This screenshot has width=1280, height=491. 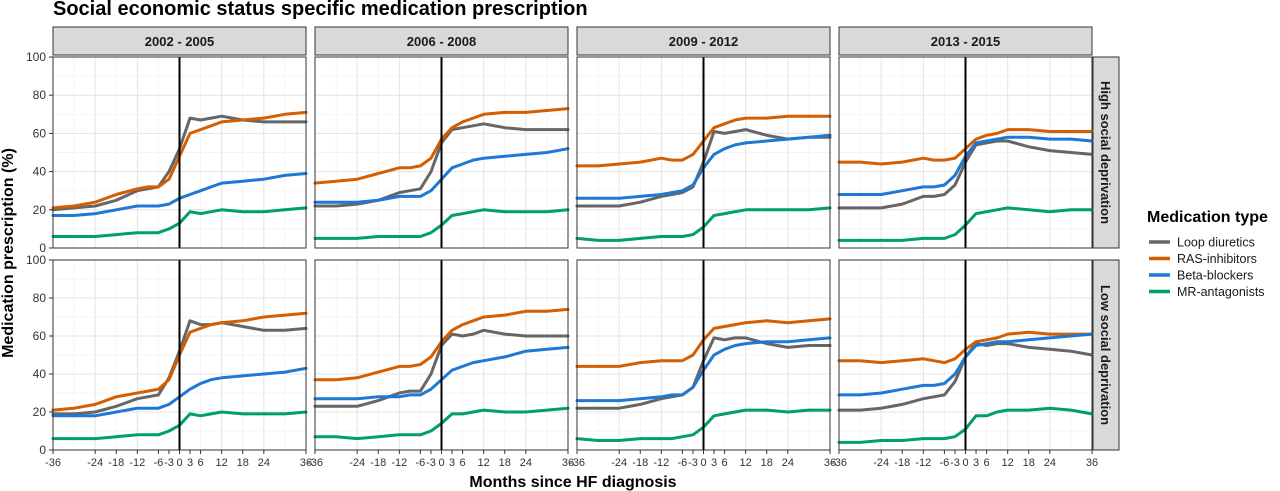 What do you see at coordinates (8, 253) in the screenshot?
I see `y-axis-title: Medication prescription (%)` at bounding box center [8, 253].